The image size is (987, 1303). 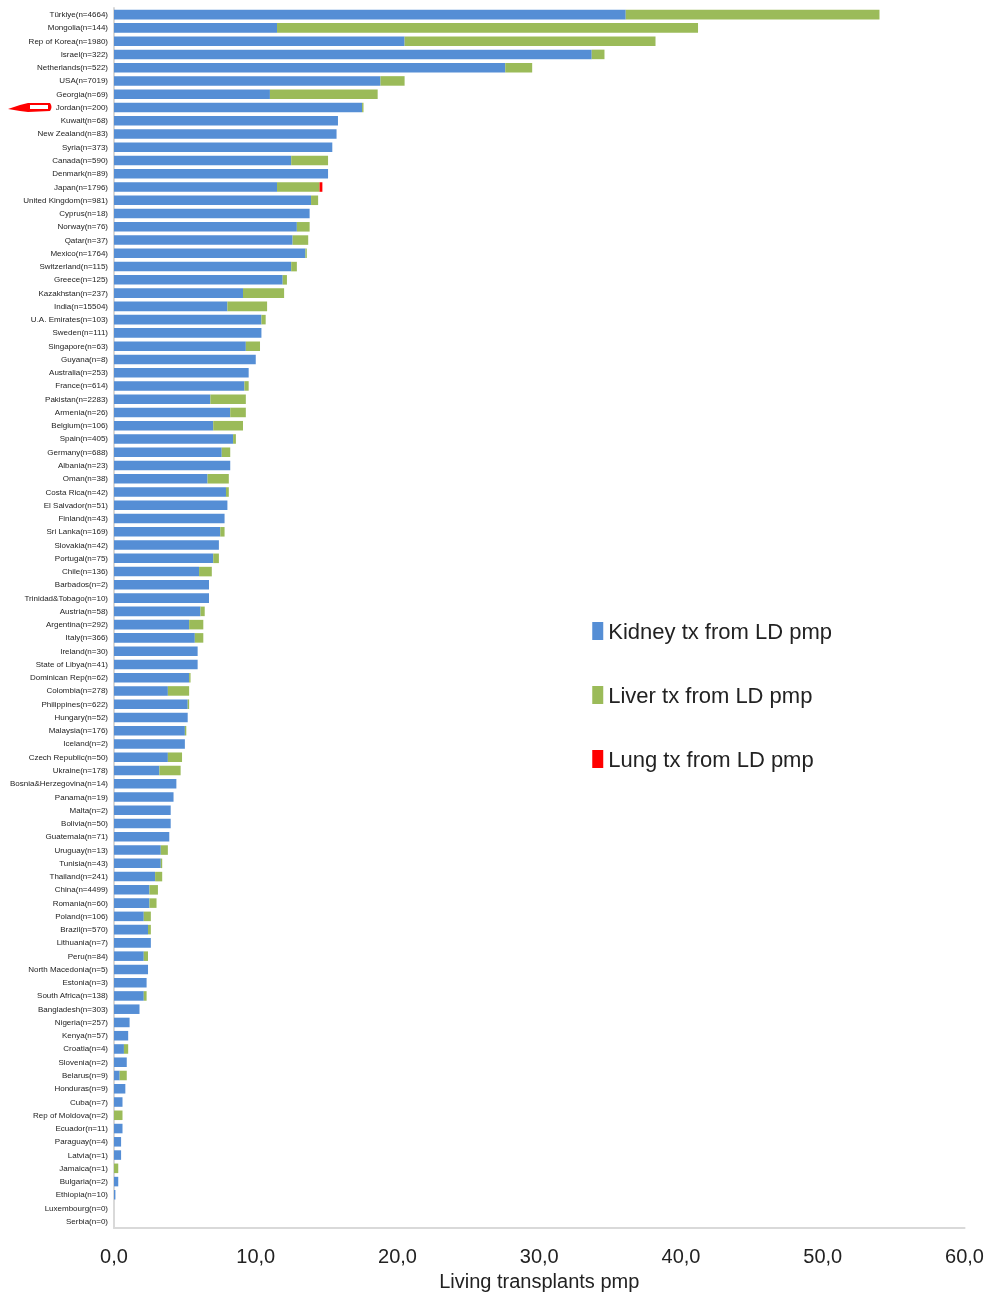 I want to click on y-tick-label: France(n=614), so click(x=82, y=386).